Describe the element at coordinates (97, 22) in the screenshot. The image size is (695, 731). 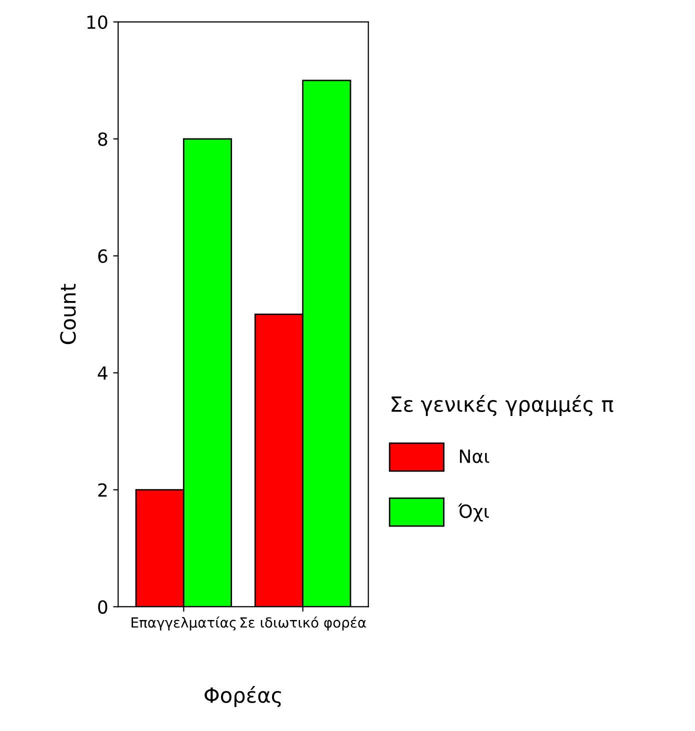
I see `y-tick-label: 10` at that location.